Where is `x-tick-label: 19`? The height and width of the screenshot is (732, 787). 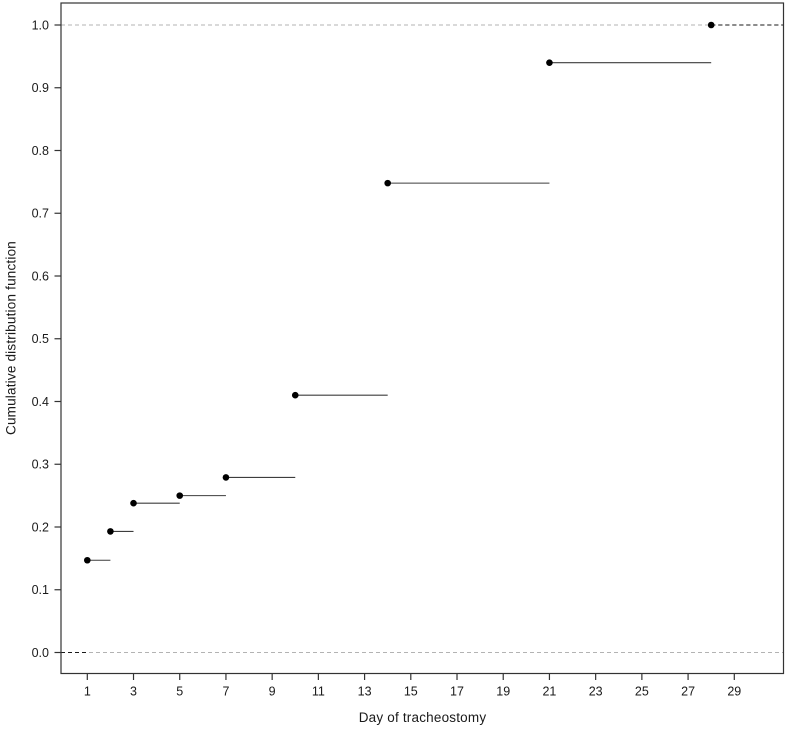 x-tick-label: 19 is located at coordinates (503, 692).